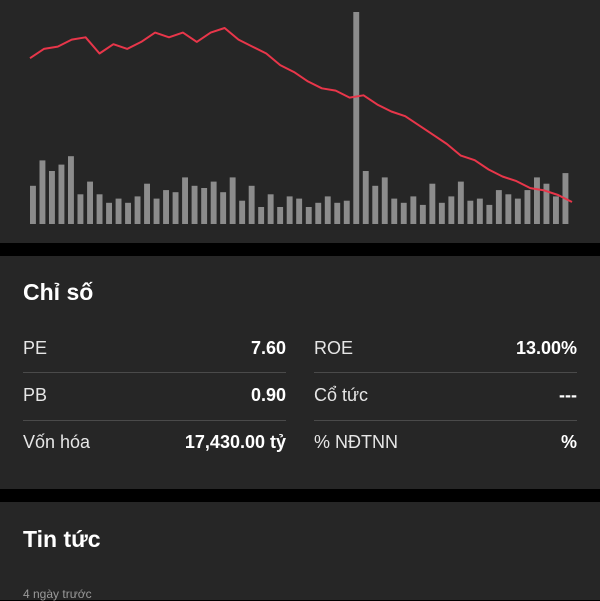 The height and width of the screenshot is (601, 600). What do you see at coordinates (154, 455) in the screenshot?
I see `metric-market-cap: Vốn hóa 17,430.00 tỷ` at bounding box center [154, 455].